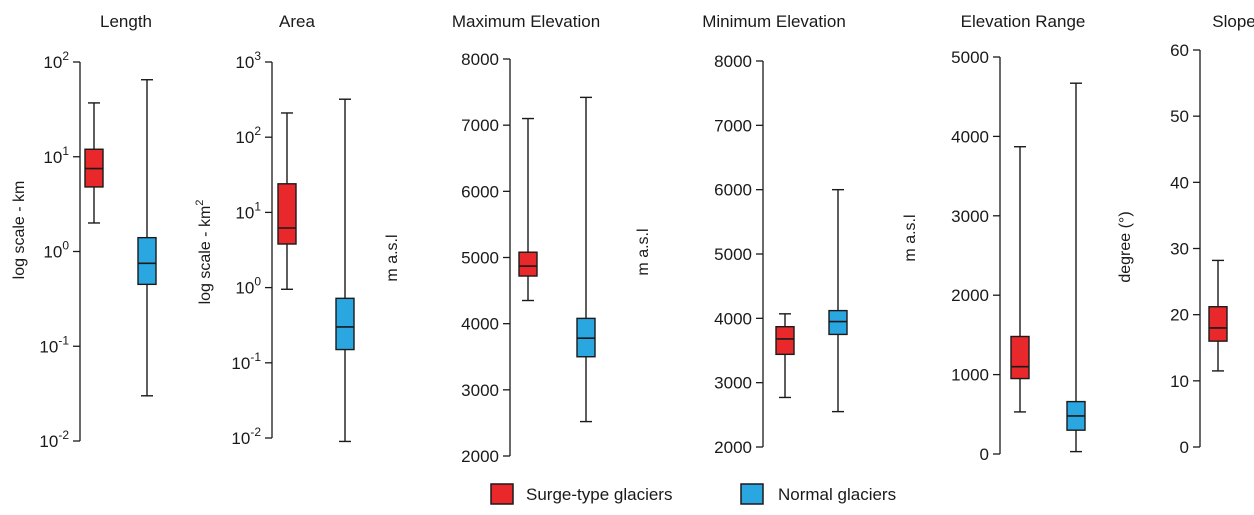 The width and height of the screenshot is (1254, 515). Describe the element at coordinates (1179, 249) in the screenshot. I see `y-tick-label: 30` at that location.